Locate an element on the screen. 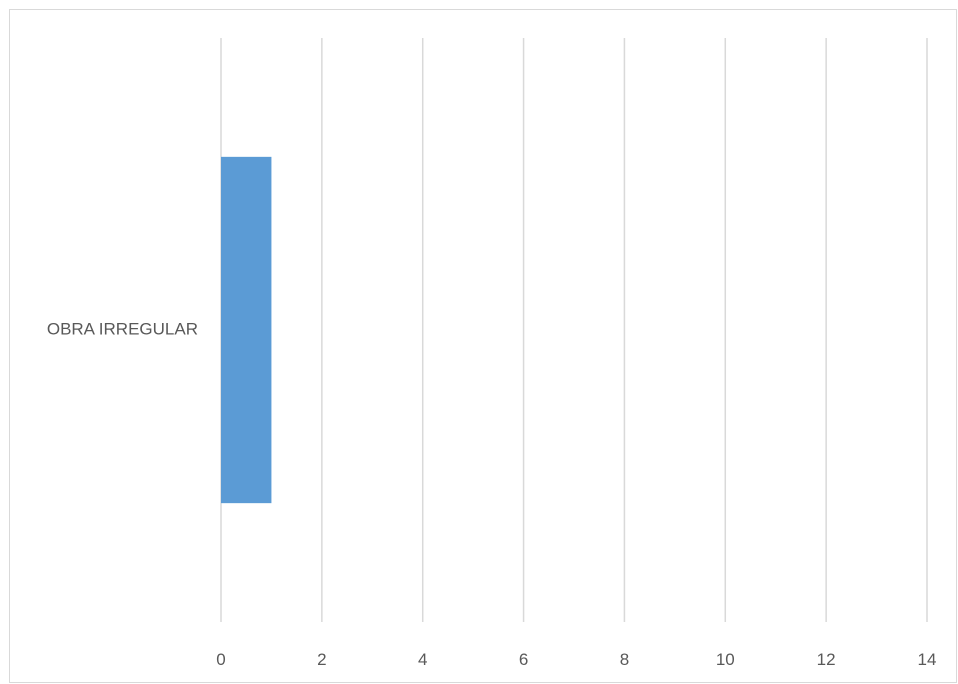  x-tick-label: 4 is located at coordinates (422, 659).